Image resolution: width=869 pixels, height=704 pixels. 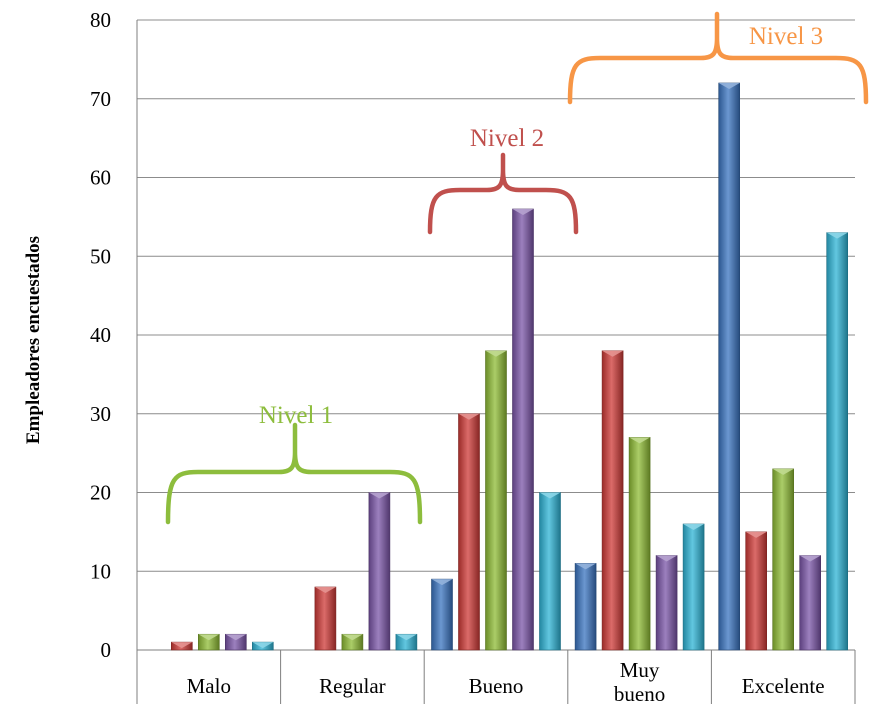 What do you see at coordinates (786, 36) in the screenshot?
I see `annotation-label: Nivel 3` at bounding box center [786, 36].